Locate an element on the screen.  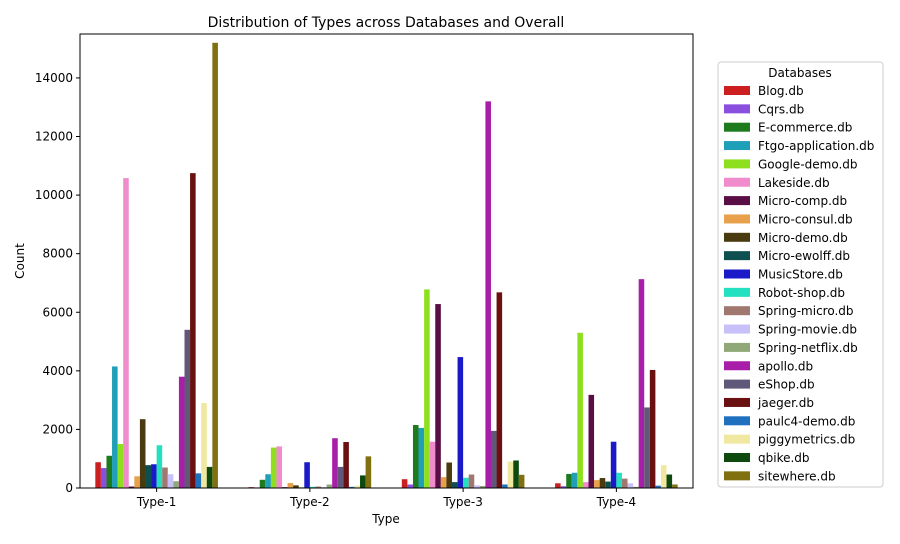
legend-label: qbike.db is located at coordinates (784, 458).